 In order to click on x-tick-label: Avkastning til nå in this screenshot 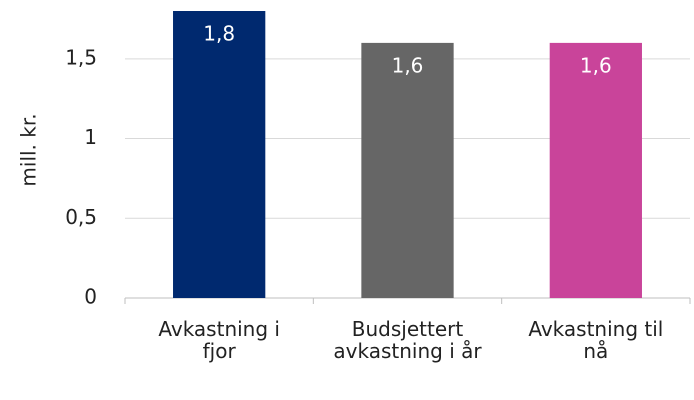, I will do `click(596, 340)`.